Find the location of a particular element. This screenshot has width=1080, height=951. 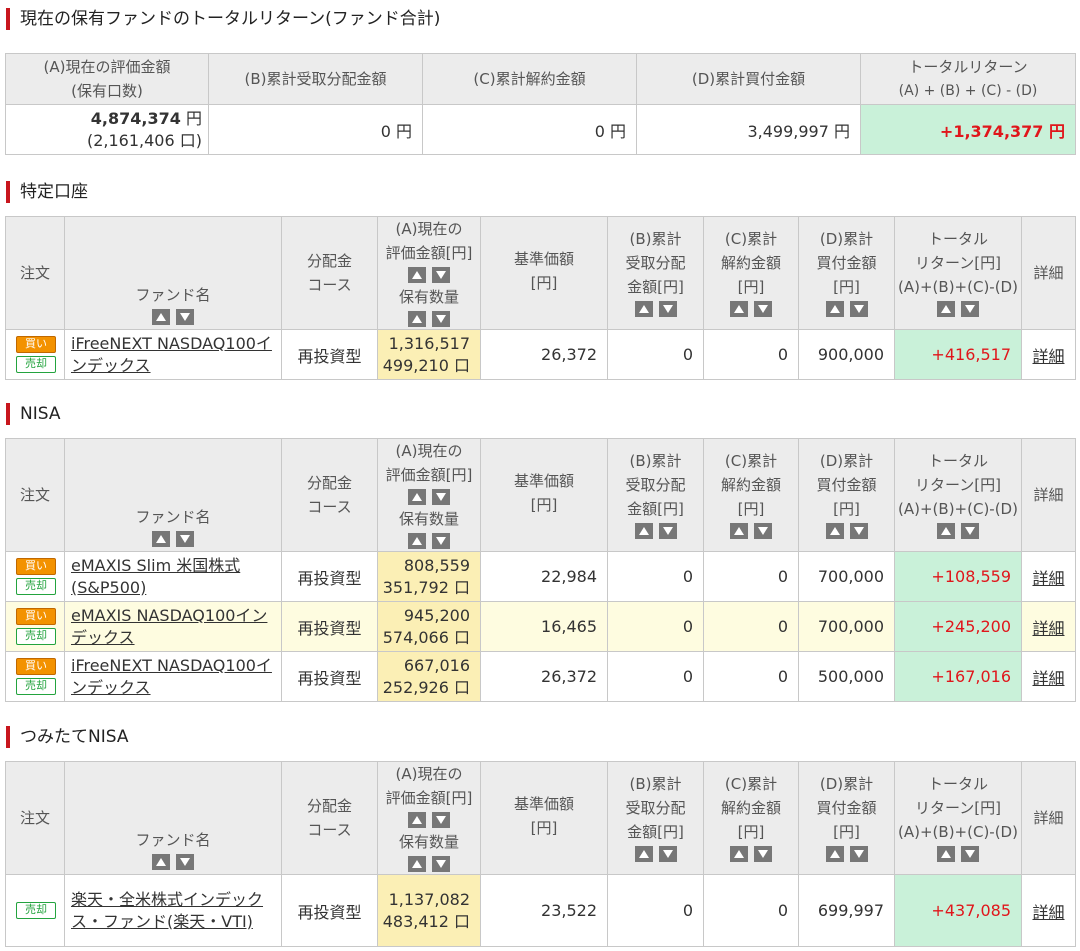

section-title-nisa: NISA is located at coordinates (33, 414).